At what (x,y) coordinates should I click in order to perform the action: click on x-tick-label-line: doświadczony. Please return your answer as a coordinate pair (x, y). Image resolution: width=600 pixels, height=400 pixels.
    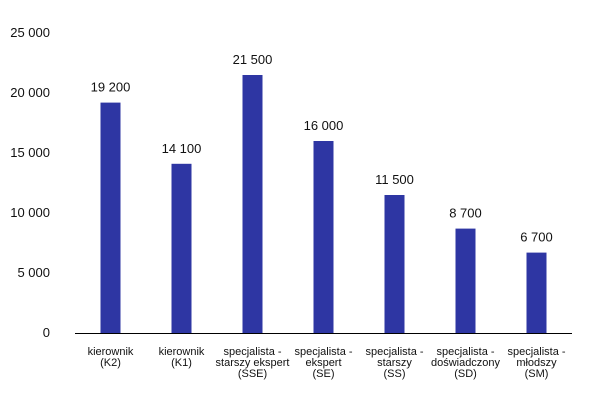
    Looking at the image, I should click on (466, 363).